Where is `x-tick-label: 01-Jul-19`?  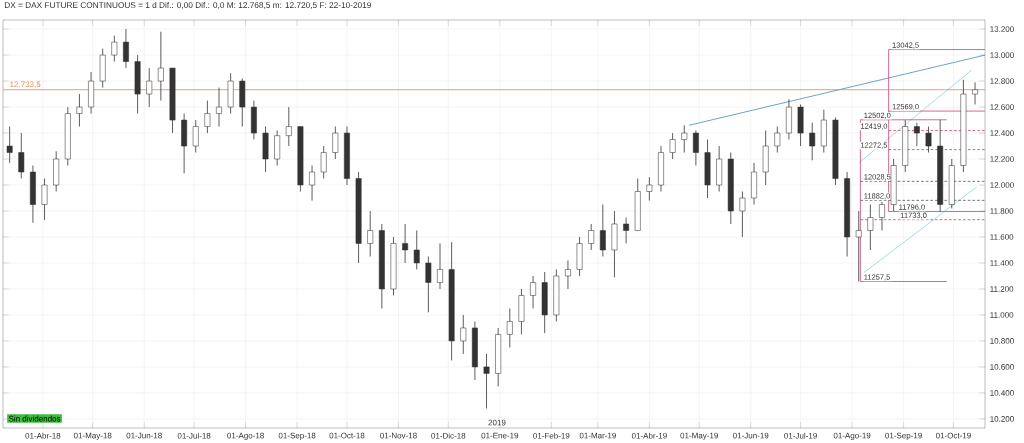
x-tick-label: 01-Jul-19 is located at coordinates (800, 435).